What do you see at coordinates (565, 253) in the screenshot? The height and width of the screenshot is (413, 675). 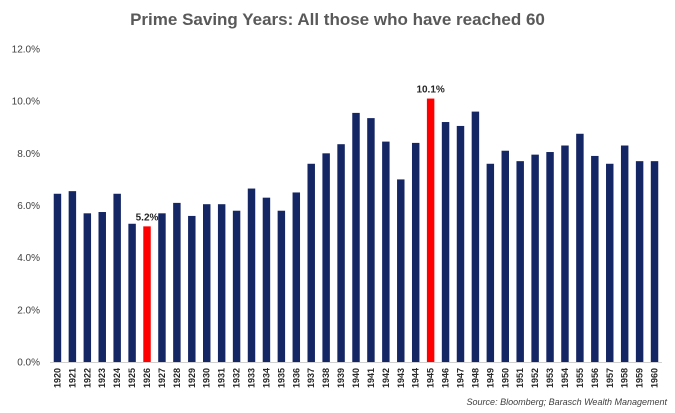 I see `bar-1954` at bounding box center [565, 253].